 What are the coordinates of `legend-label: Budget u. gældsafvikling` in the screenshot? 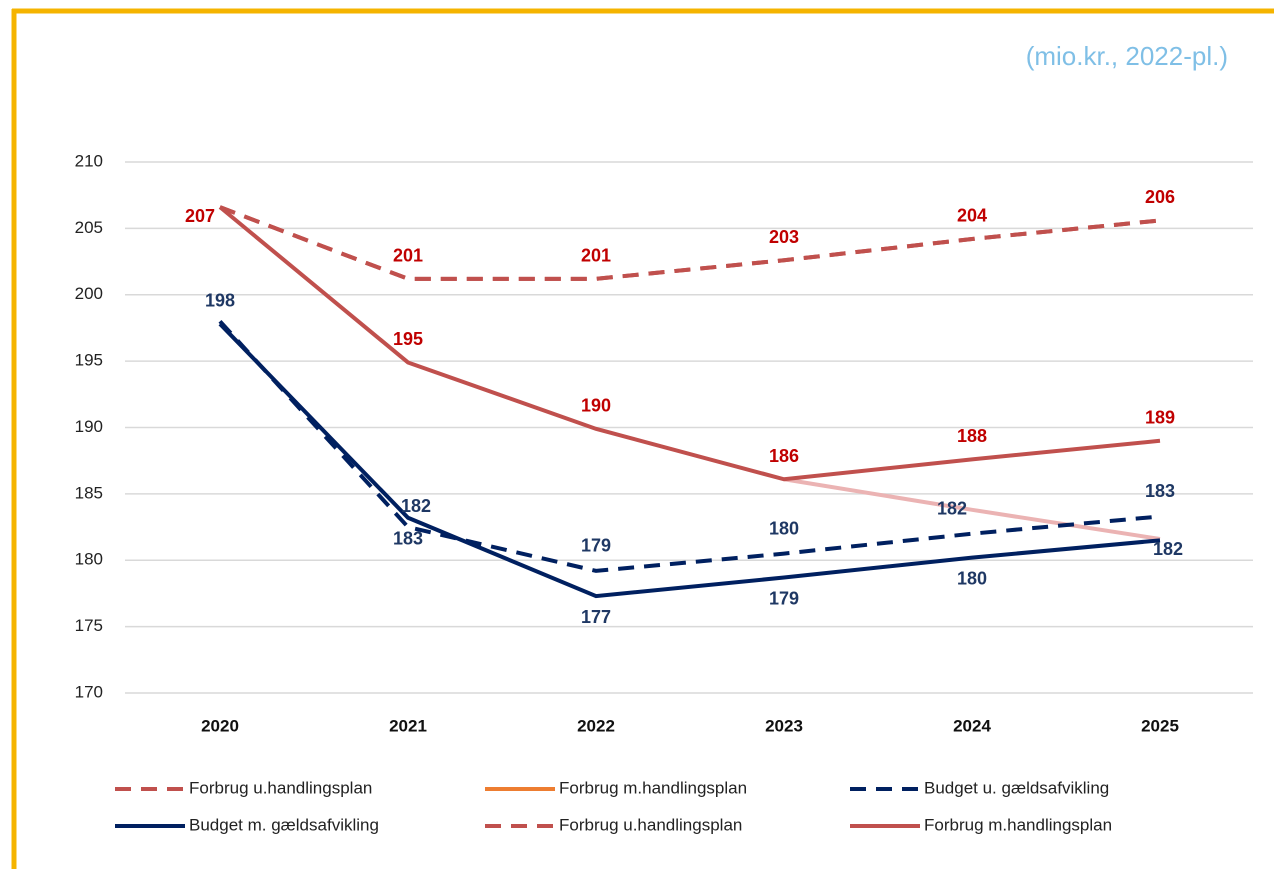 It's located at (1016, 787).